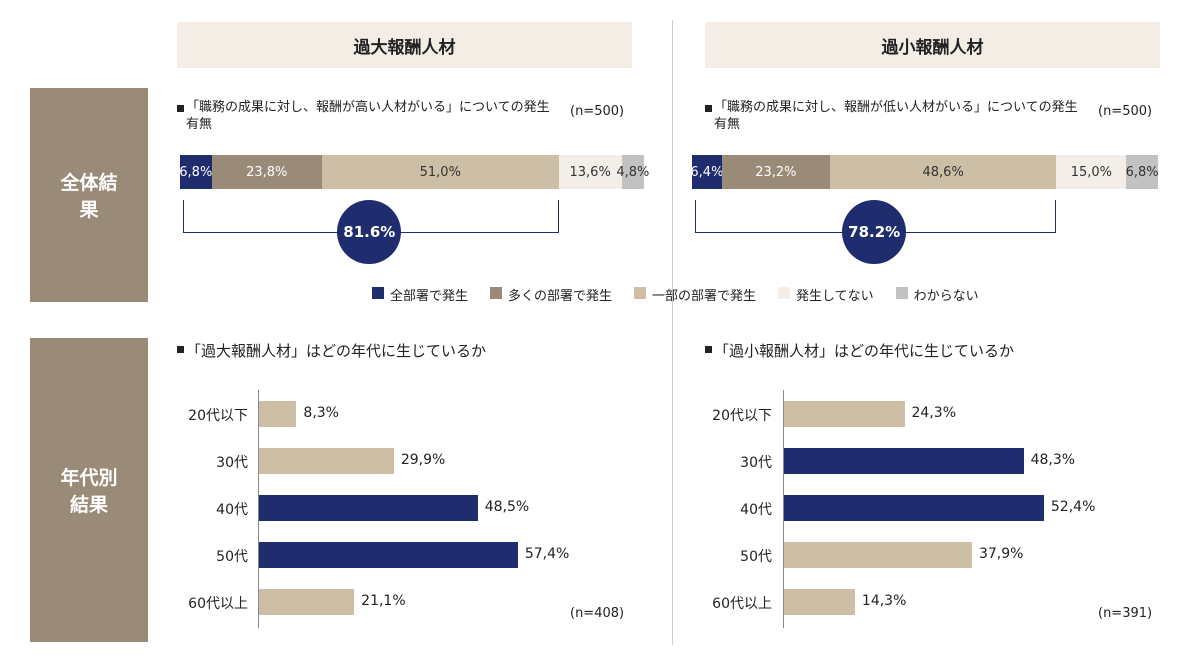  I want to click on value-label: 23,8%, so click(267, 172).